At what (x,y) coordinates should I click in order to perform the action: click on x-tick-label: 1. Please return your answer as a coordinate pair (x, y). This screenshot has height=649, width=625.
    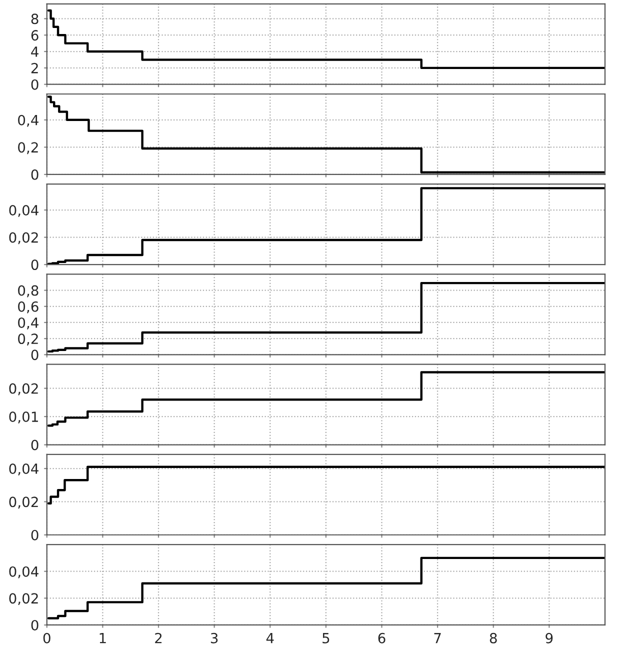
    Looking at the image, I should click on (103, 638).